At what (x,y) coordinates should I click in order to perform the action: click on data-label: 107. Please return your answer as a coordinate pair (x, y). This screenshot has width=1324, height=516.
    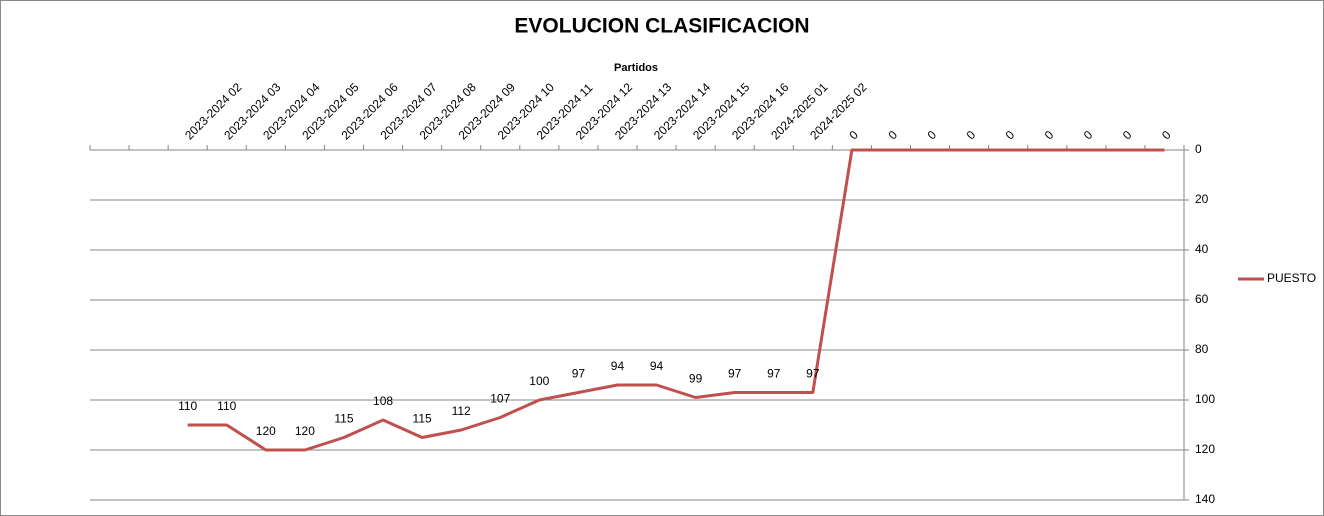
    Looking at the image, I should click on (500, 399).